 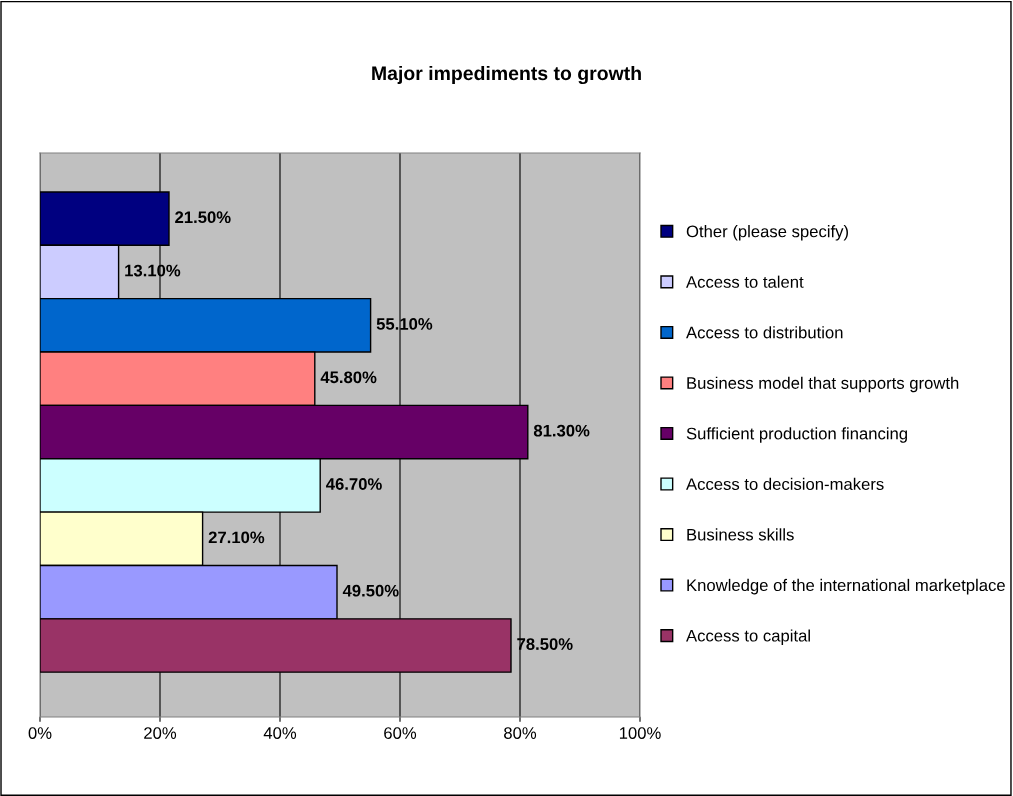 I want to click on chart-title: Major impediments to growth, so click(x=506, y=75).